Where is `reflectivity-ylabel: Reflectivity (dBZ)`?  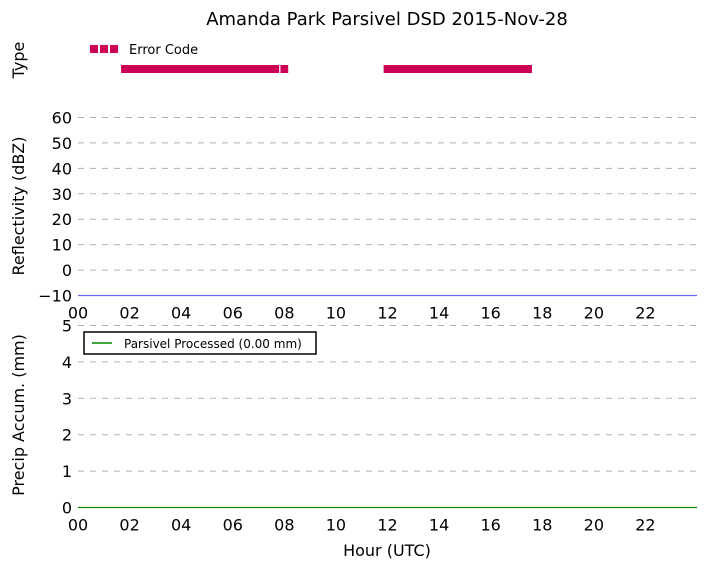
reflectivity-ylabel: Reflectivity (dBZ) is located at coordinates (18, 206).